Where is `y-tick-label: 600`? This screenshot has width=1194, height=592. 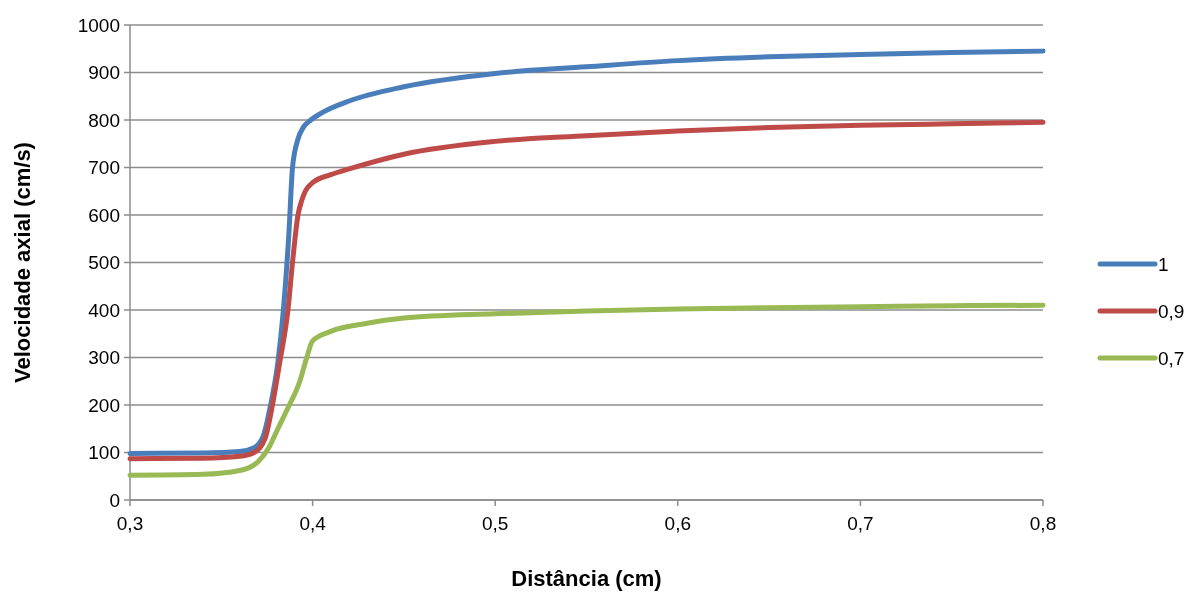
y-tick-label: 600 is located at coordinates (104, 215).